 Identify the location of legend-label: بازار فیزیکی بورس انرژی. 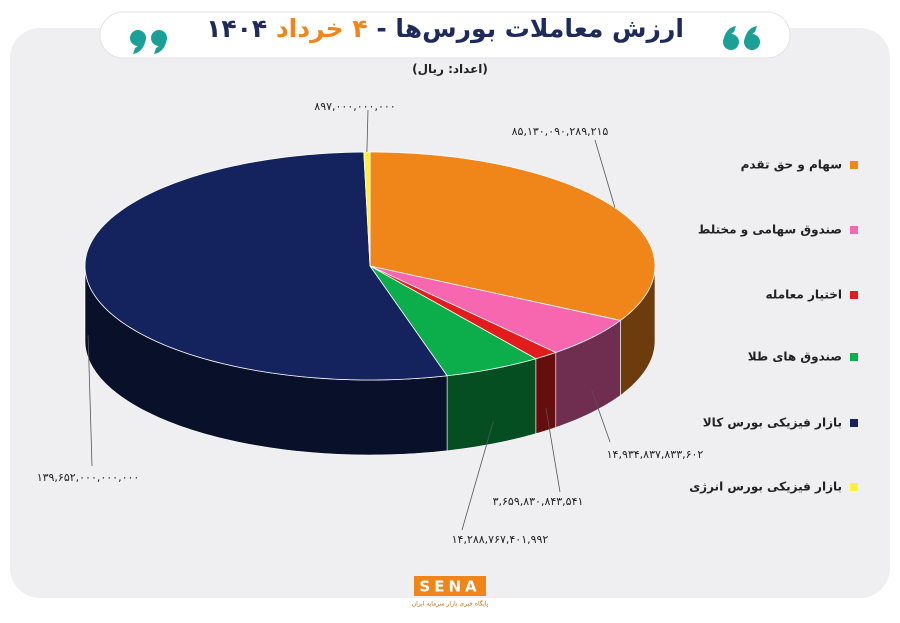
(765, 487).